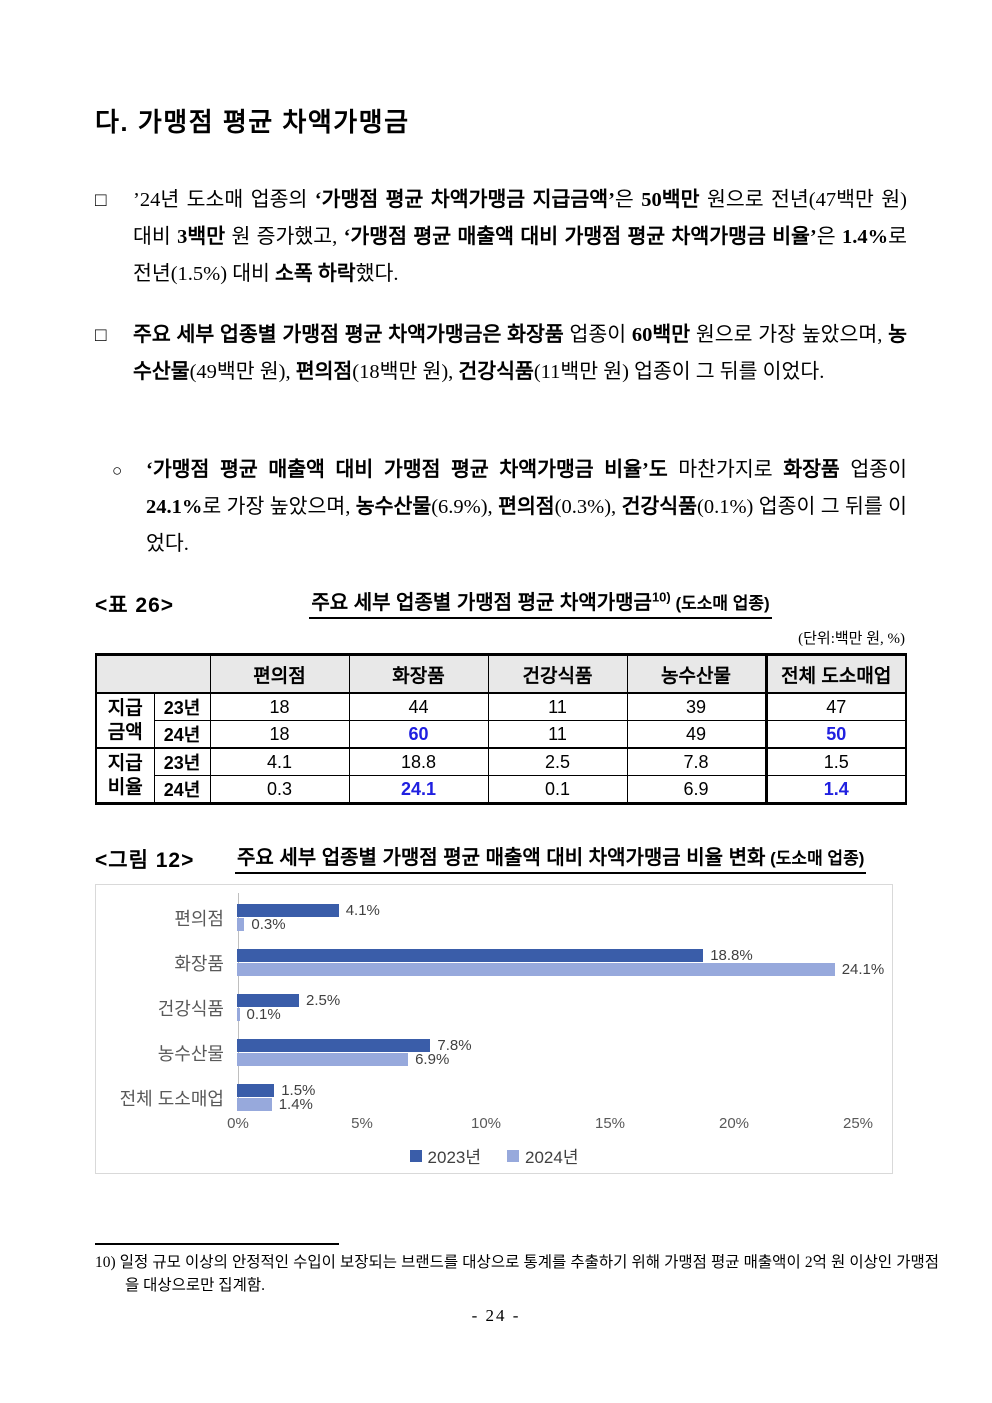 This screenshot has width=992, height=1403. Describe the element at coordinates (315, 274) in the screenshot. I see `emphasis-text: 소폭 하락` at that location.